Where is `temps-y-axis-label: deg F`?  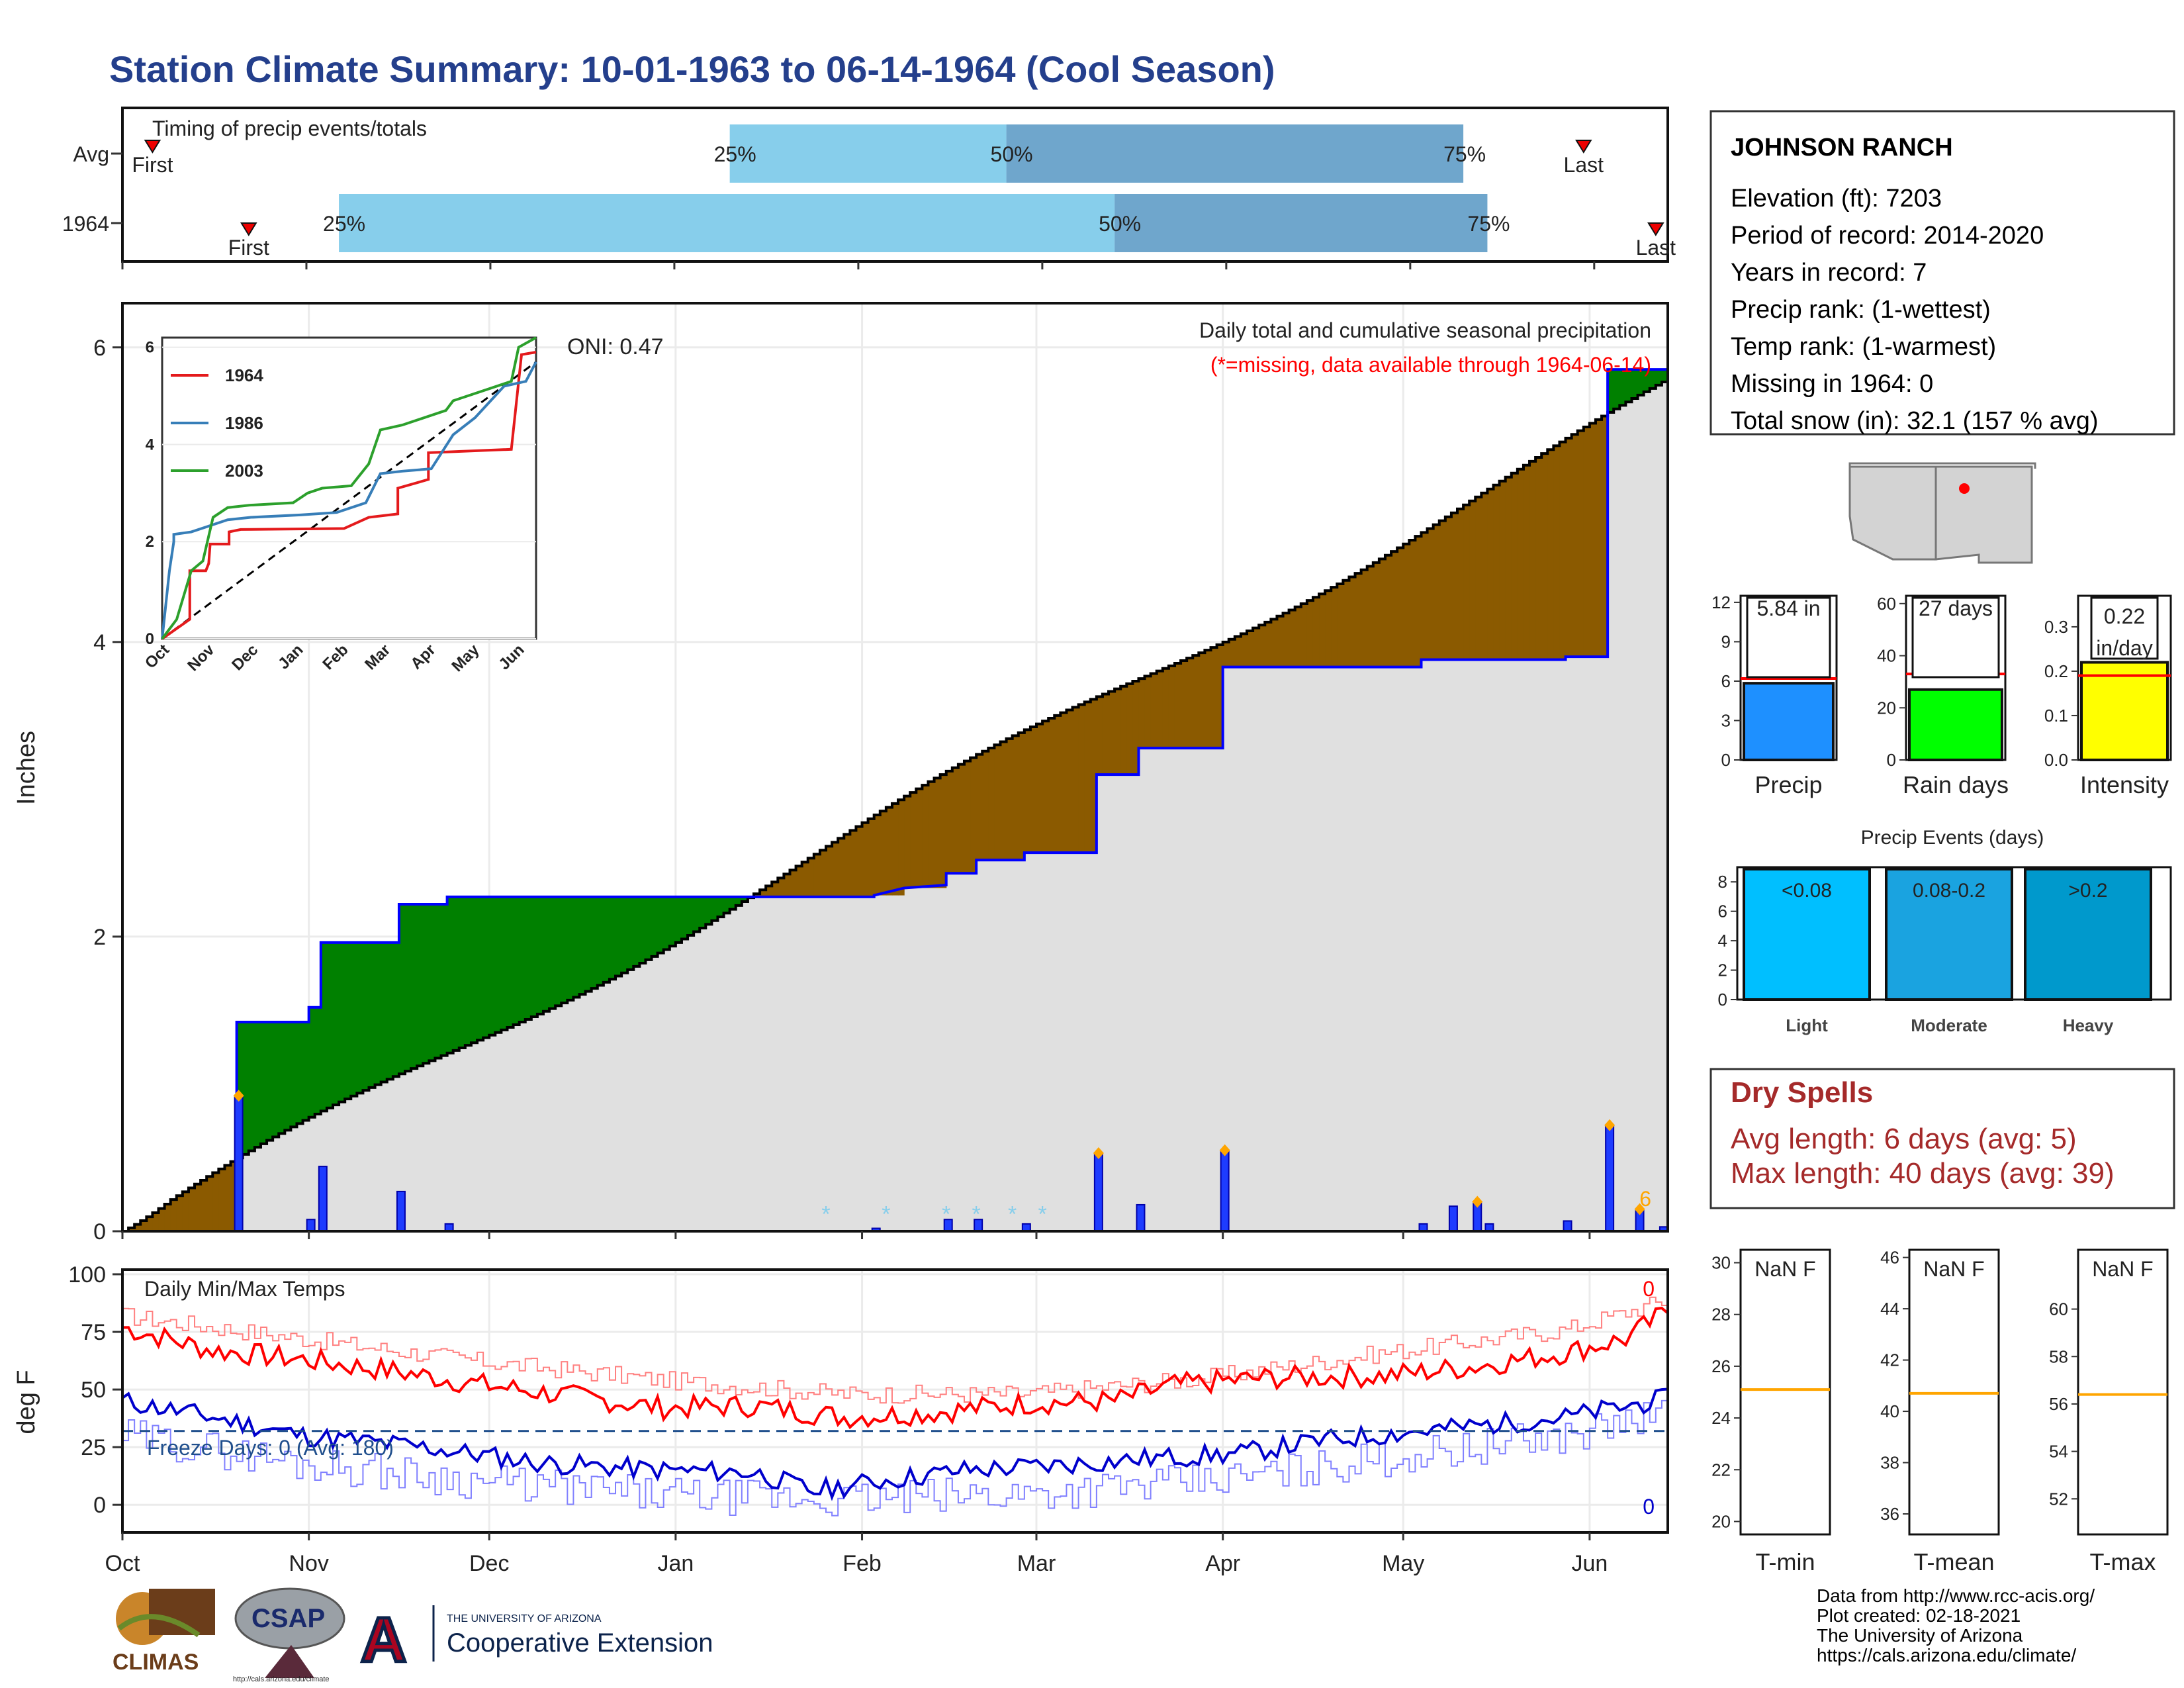 temps-y-axis-label: deg F is located at coordinates (26, 1402).